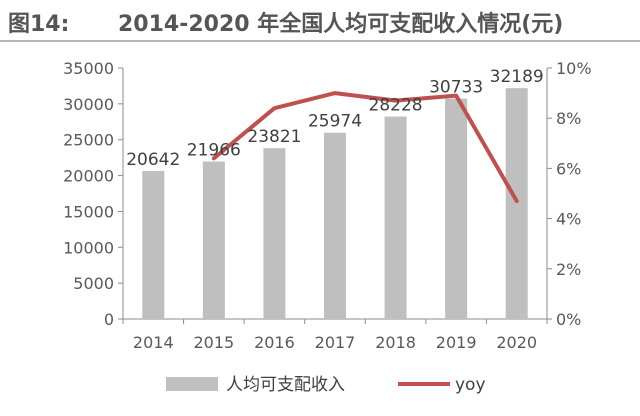 The image size is (640, 416). I want to click on legend-line-label: yoy, so click(470, 385).